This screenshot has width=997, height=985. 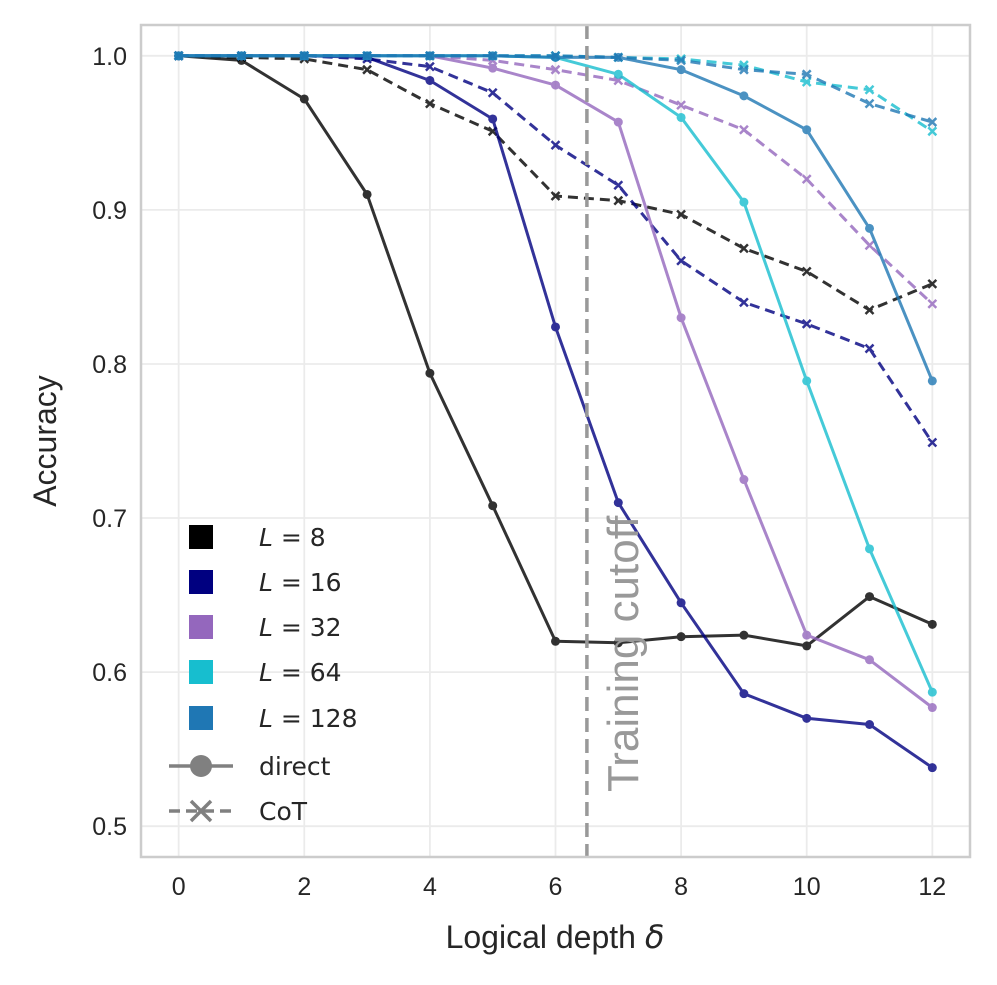 I want to click on x-tick-label: 2, so click(x=304, y=887).